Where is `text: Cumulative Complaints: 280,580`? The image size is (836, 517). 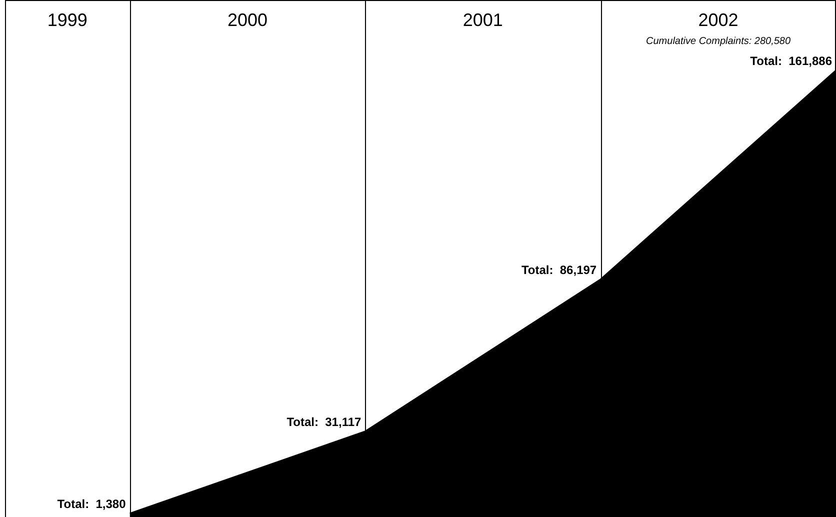 text: Cumulative Complaints: 280,580 is located at coordinates (718, 41).